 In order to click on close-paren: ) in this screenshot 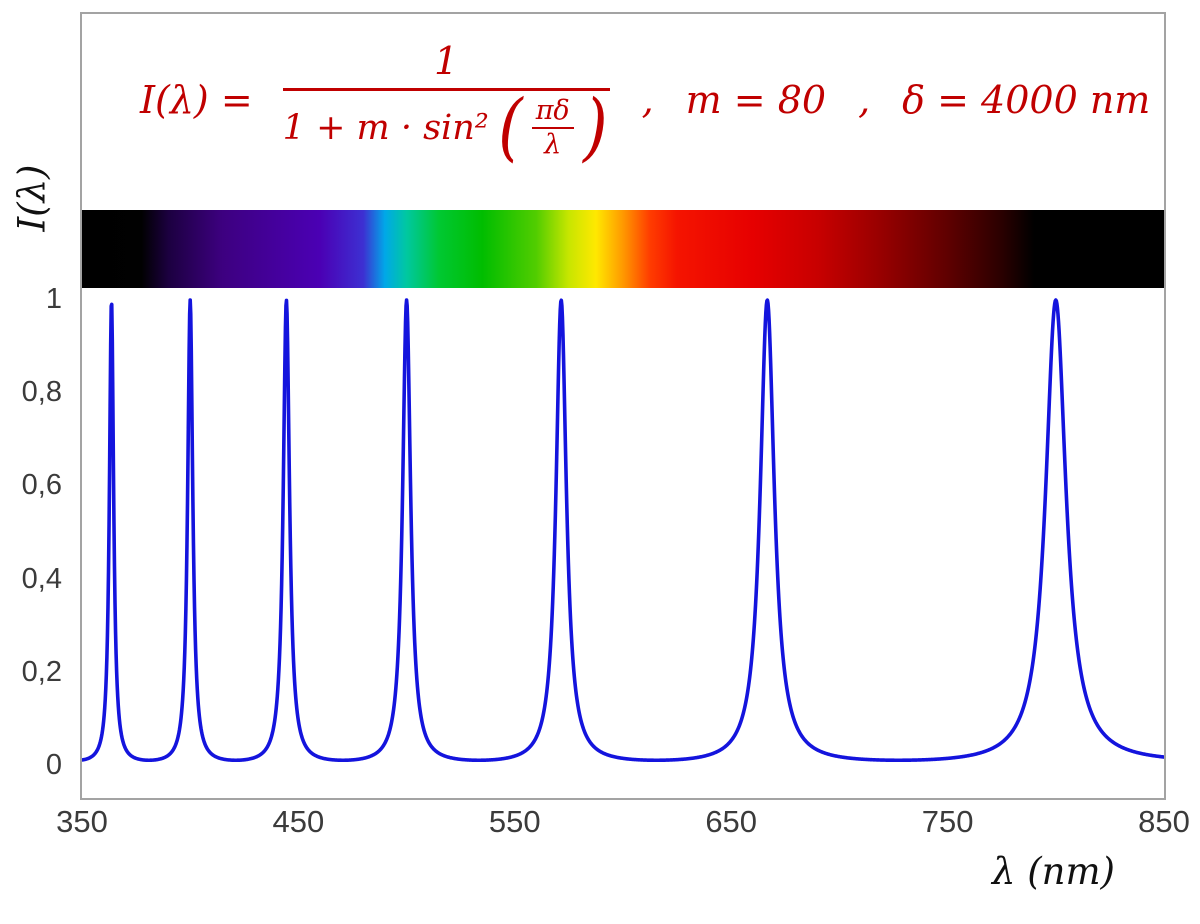, I will do `click(595, 127)`.